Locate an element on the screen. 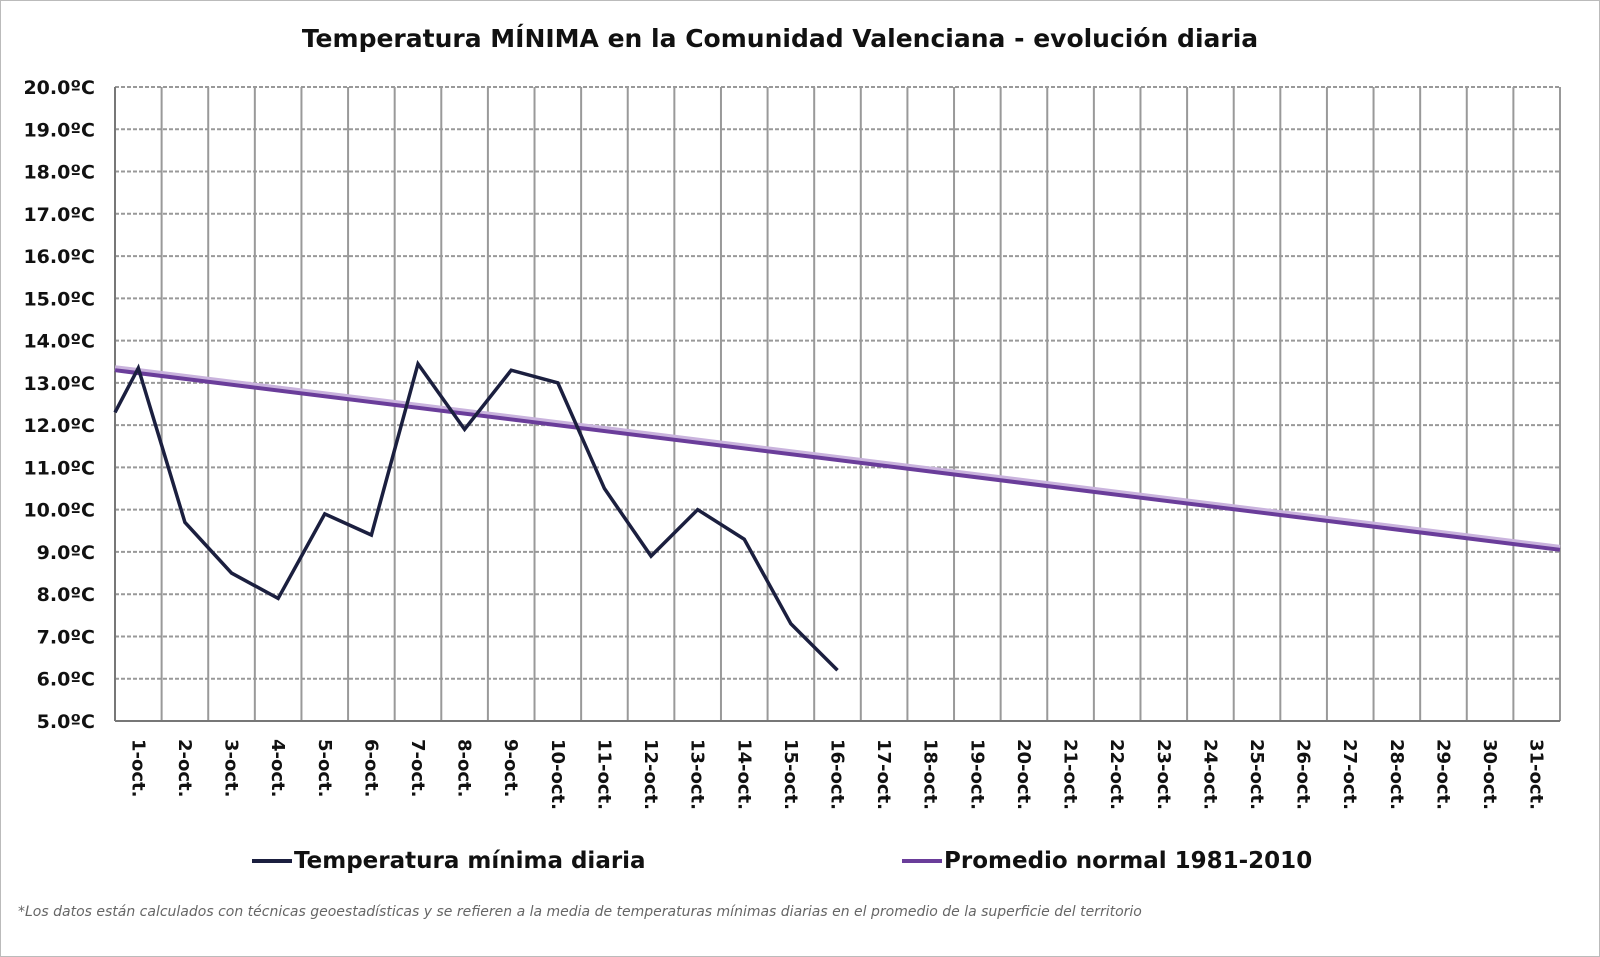  x-tick-label: 2-oct. is located at coordinates (184, 768).